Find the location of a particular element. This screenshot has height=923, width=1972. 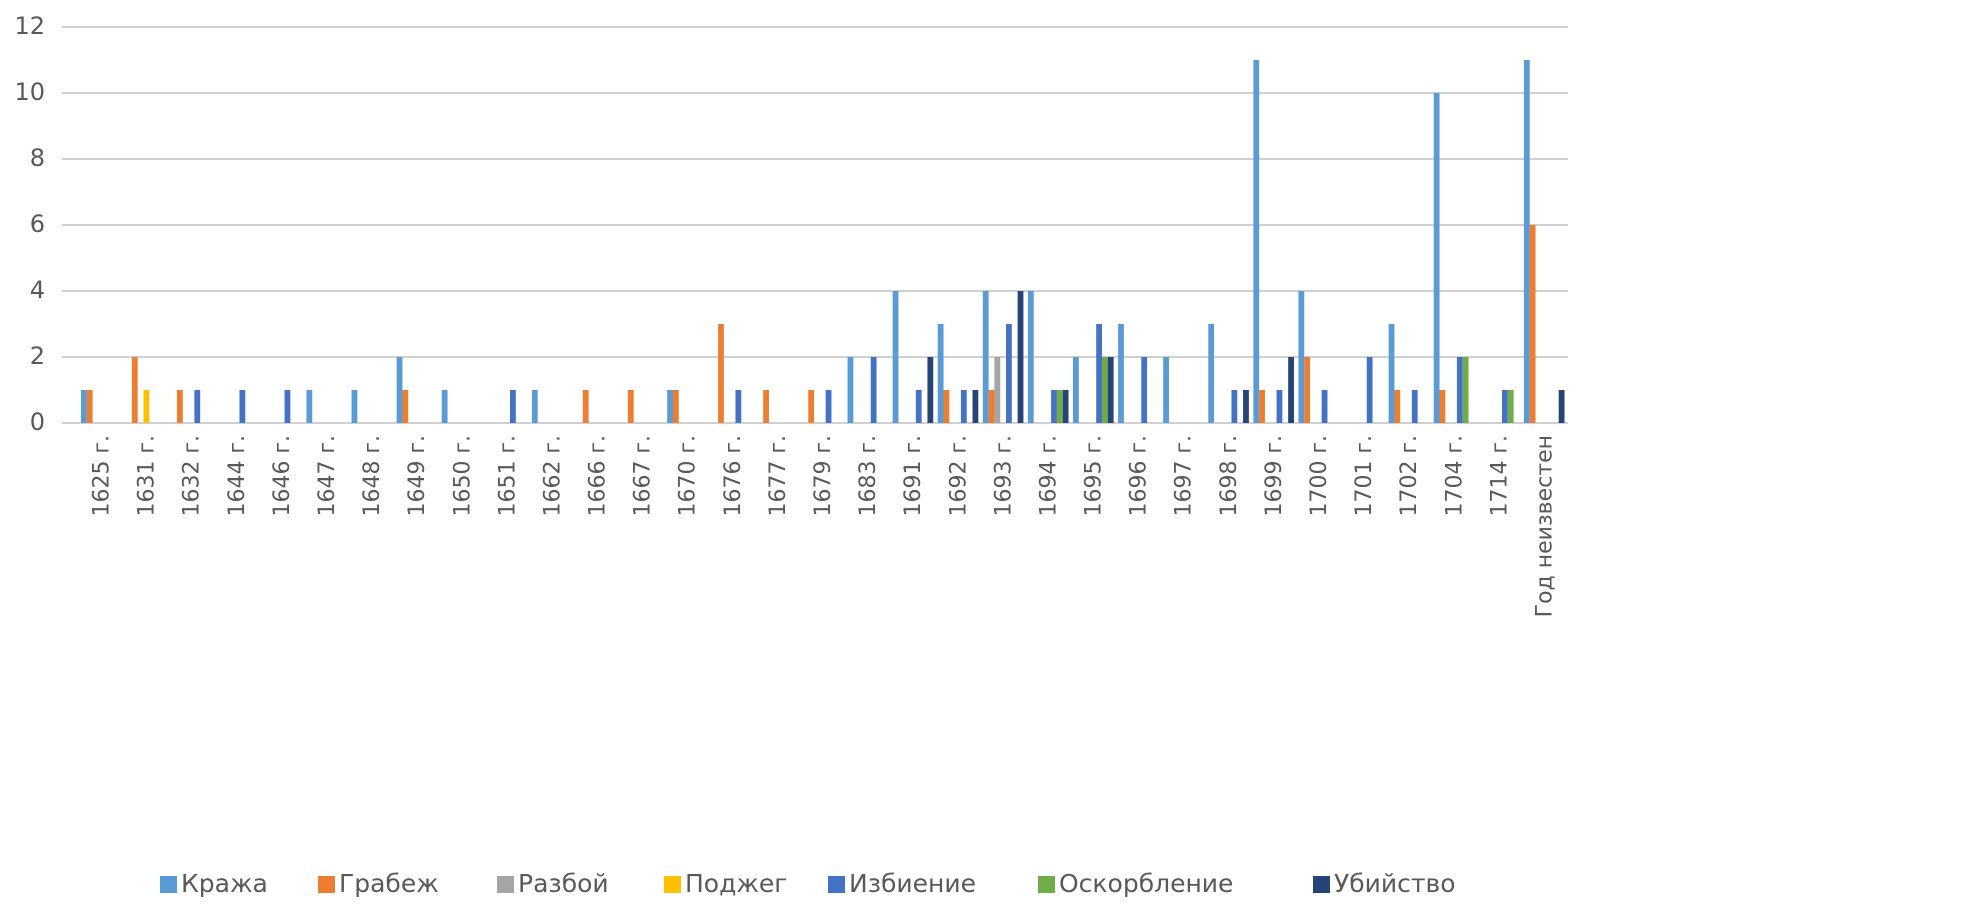

x-tick-label: 1666 г. is located at coordinates (598, 476).